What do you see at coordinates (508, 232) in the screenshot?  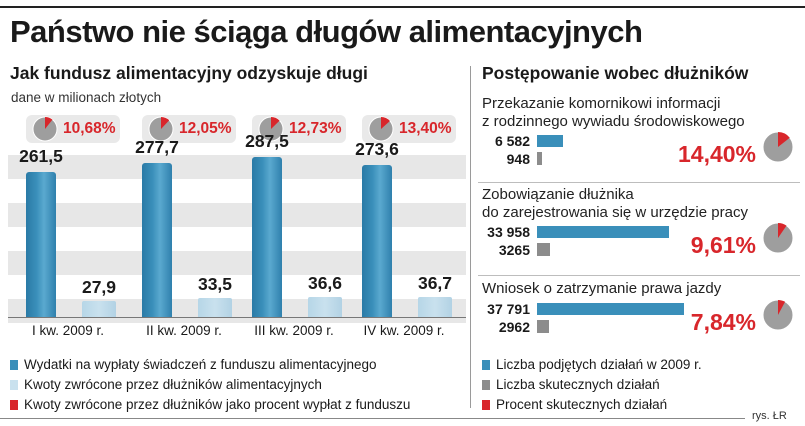 I see `count-undertaken: 33 958` at bounding box center [508, 232].